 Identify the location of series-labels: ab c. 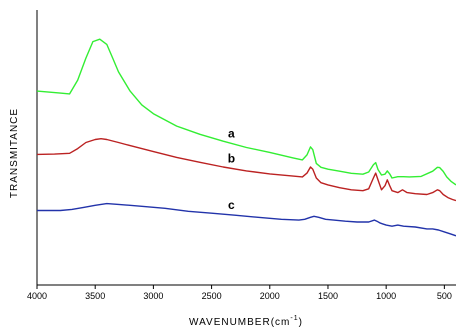
(231, 168).